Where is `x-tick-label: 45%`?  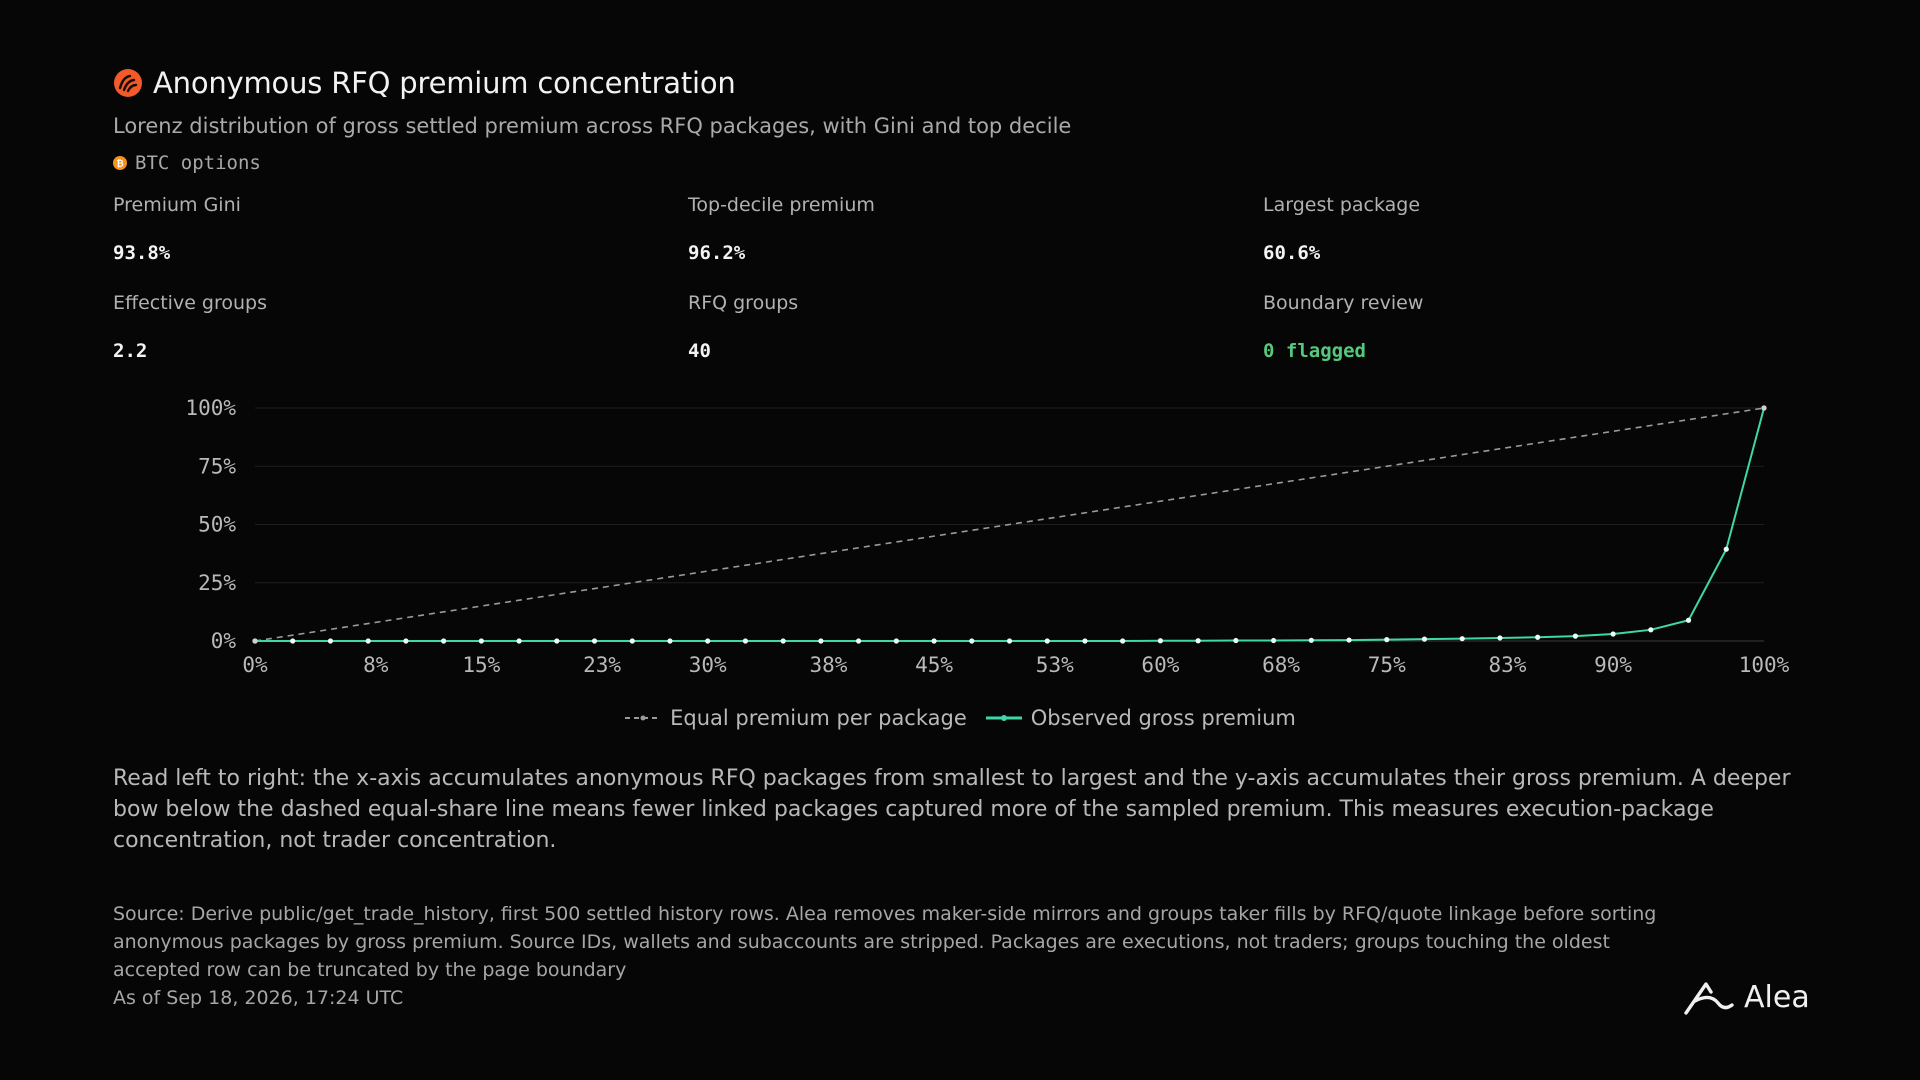
x-tick-label: 45% is located at coordinates (934, 665).